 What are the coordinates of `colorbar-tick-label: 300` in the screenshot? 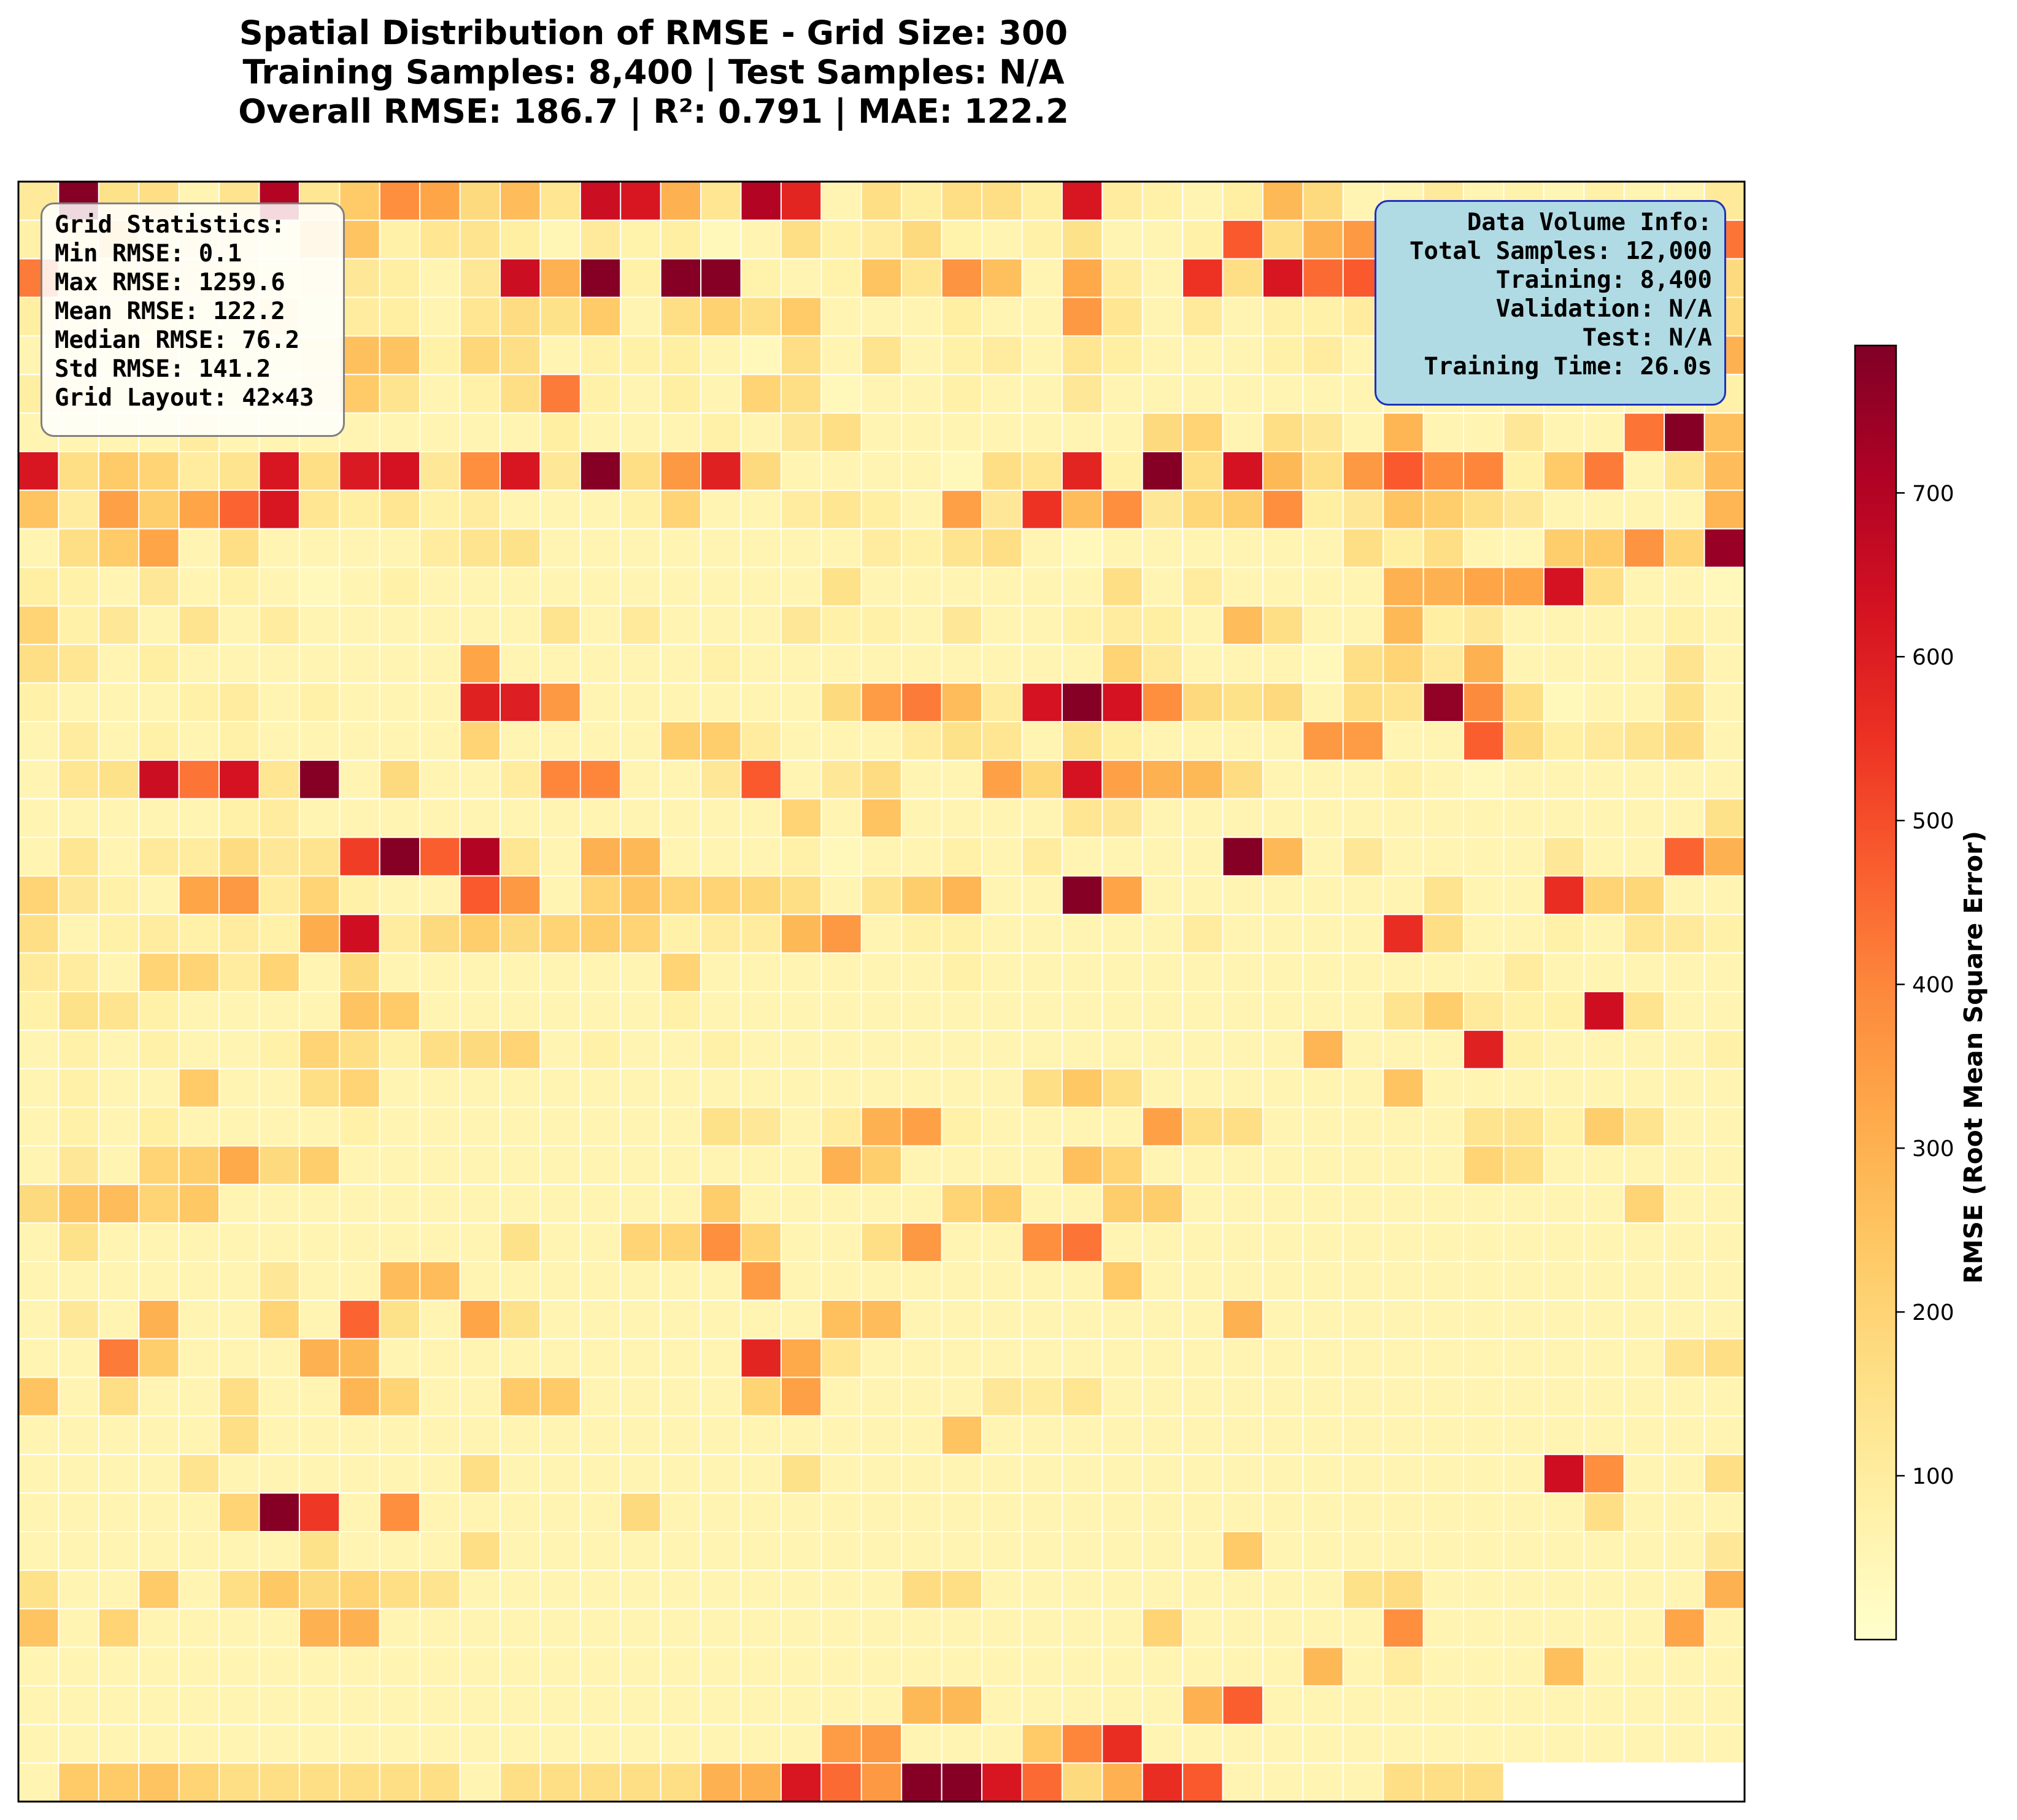 It's located at (1933, 1149).